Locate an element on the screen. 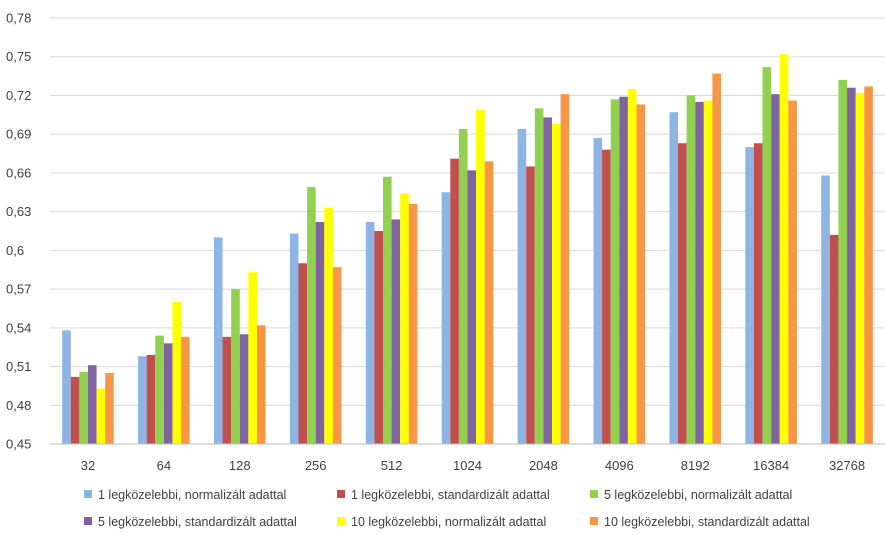 This screenshot has height=535, width=885. x-tick-label: 2048 is located at coordinates (543, 465).